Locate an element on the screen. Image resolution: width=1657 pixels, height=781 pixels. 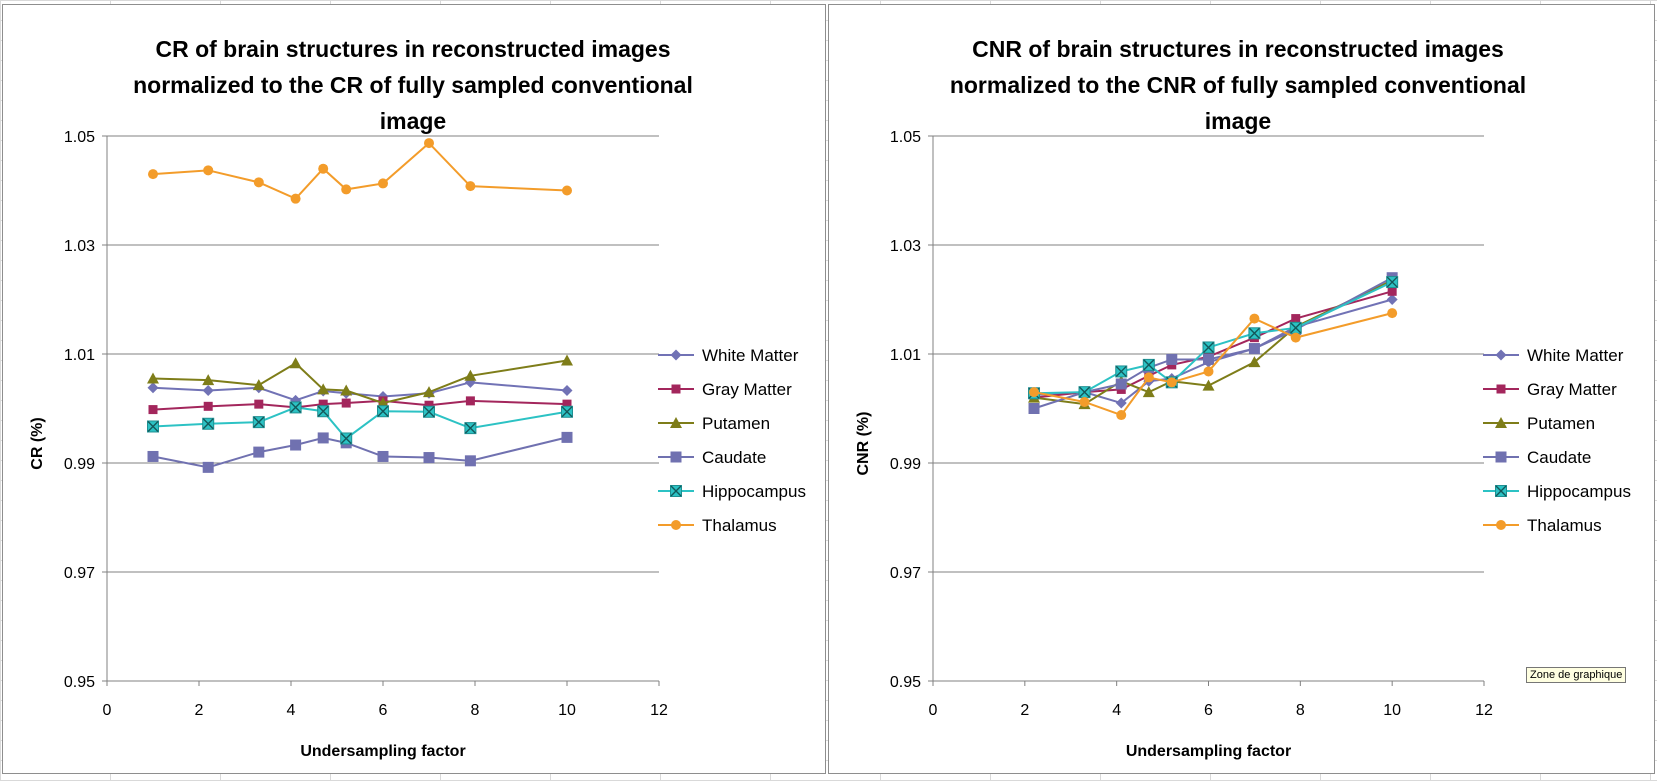
x-axis-title: Undersampling factor is located at coordinates (1208, 751).